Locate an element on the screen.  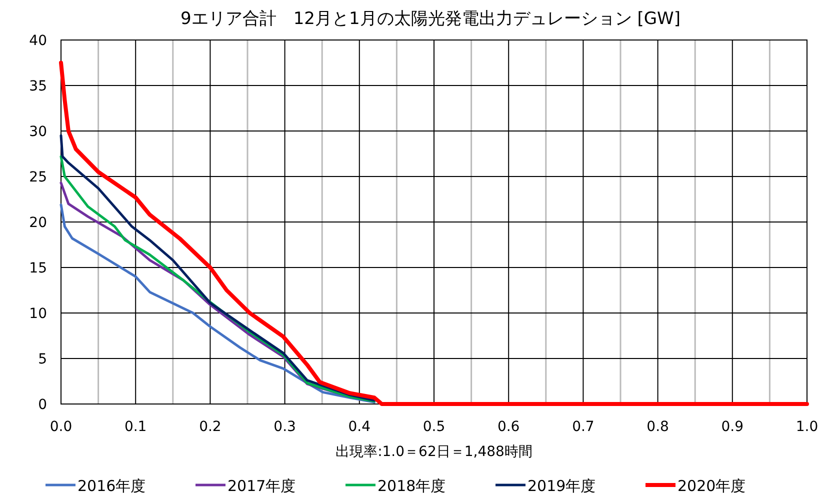
x-tick-label: 0.3 is located at coordinates (285, 427).